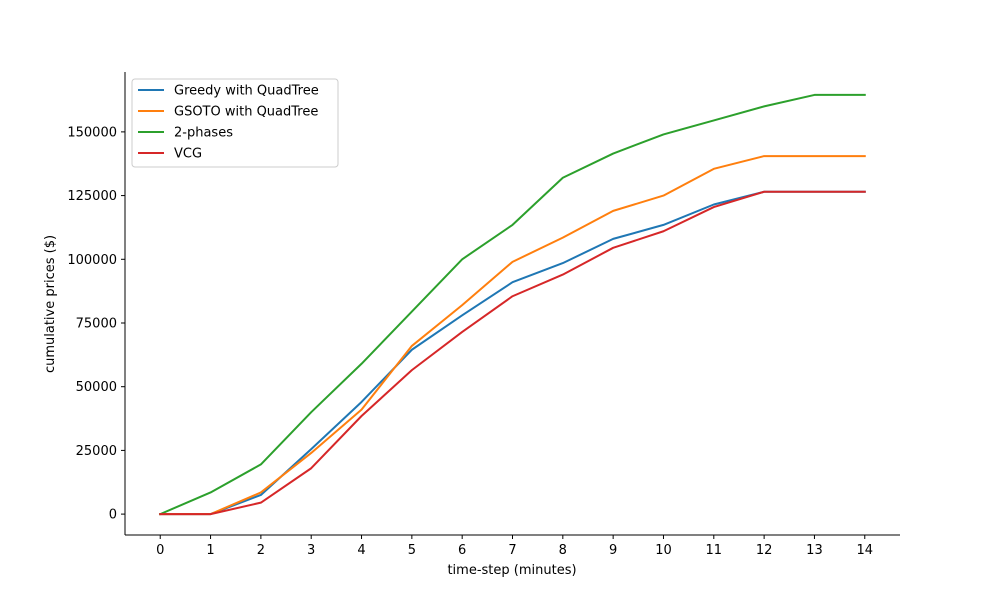 The image size is (1000, 600). What do you see at coordinates (188, 154) in the screenshot?
I see `legend-label: VCG` at bounding box center [188, 154].